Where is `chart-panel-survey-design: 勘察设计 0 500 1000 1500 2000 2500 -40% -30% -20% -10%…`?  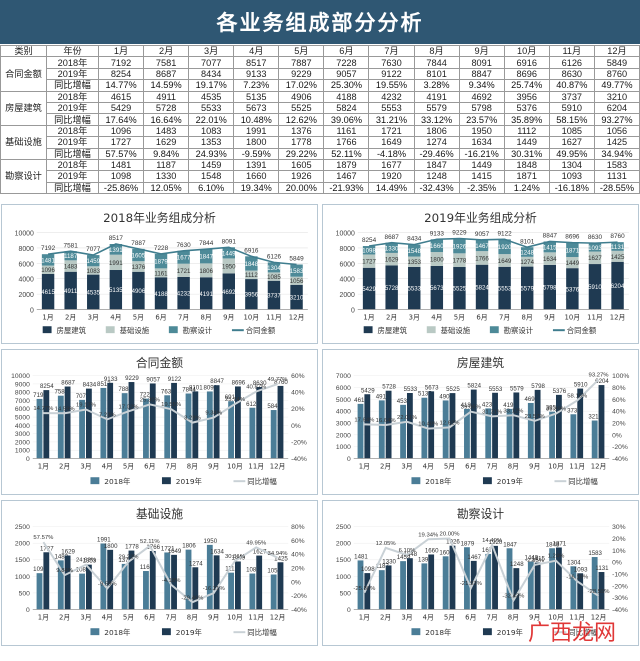 chart-panel-survey-design: 勘察设计 0 500 1000 1500 2000 2500 -40% -30% -20% -10%… is located at coordinates (480, 573).